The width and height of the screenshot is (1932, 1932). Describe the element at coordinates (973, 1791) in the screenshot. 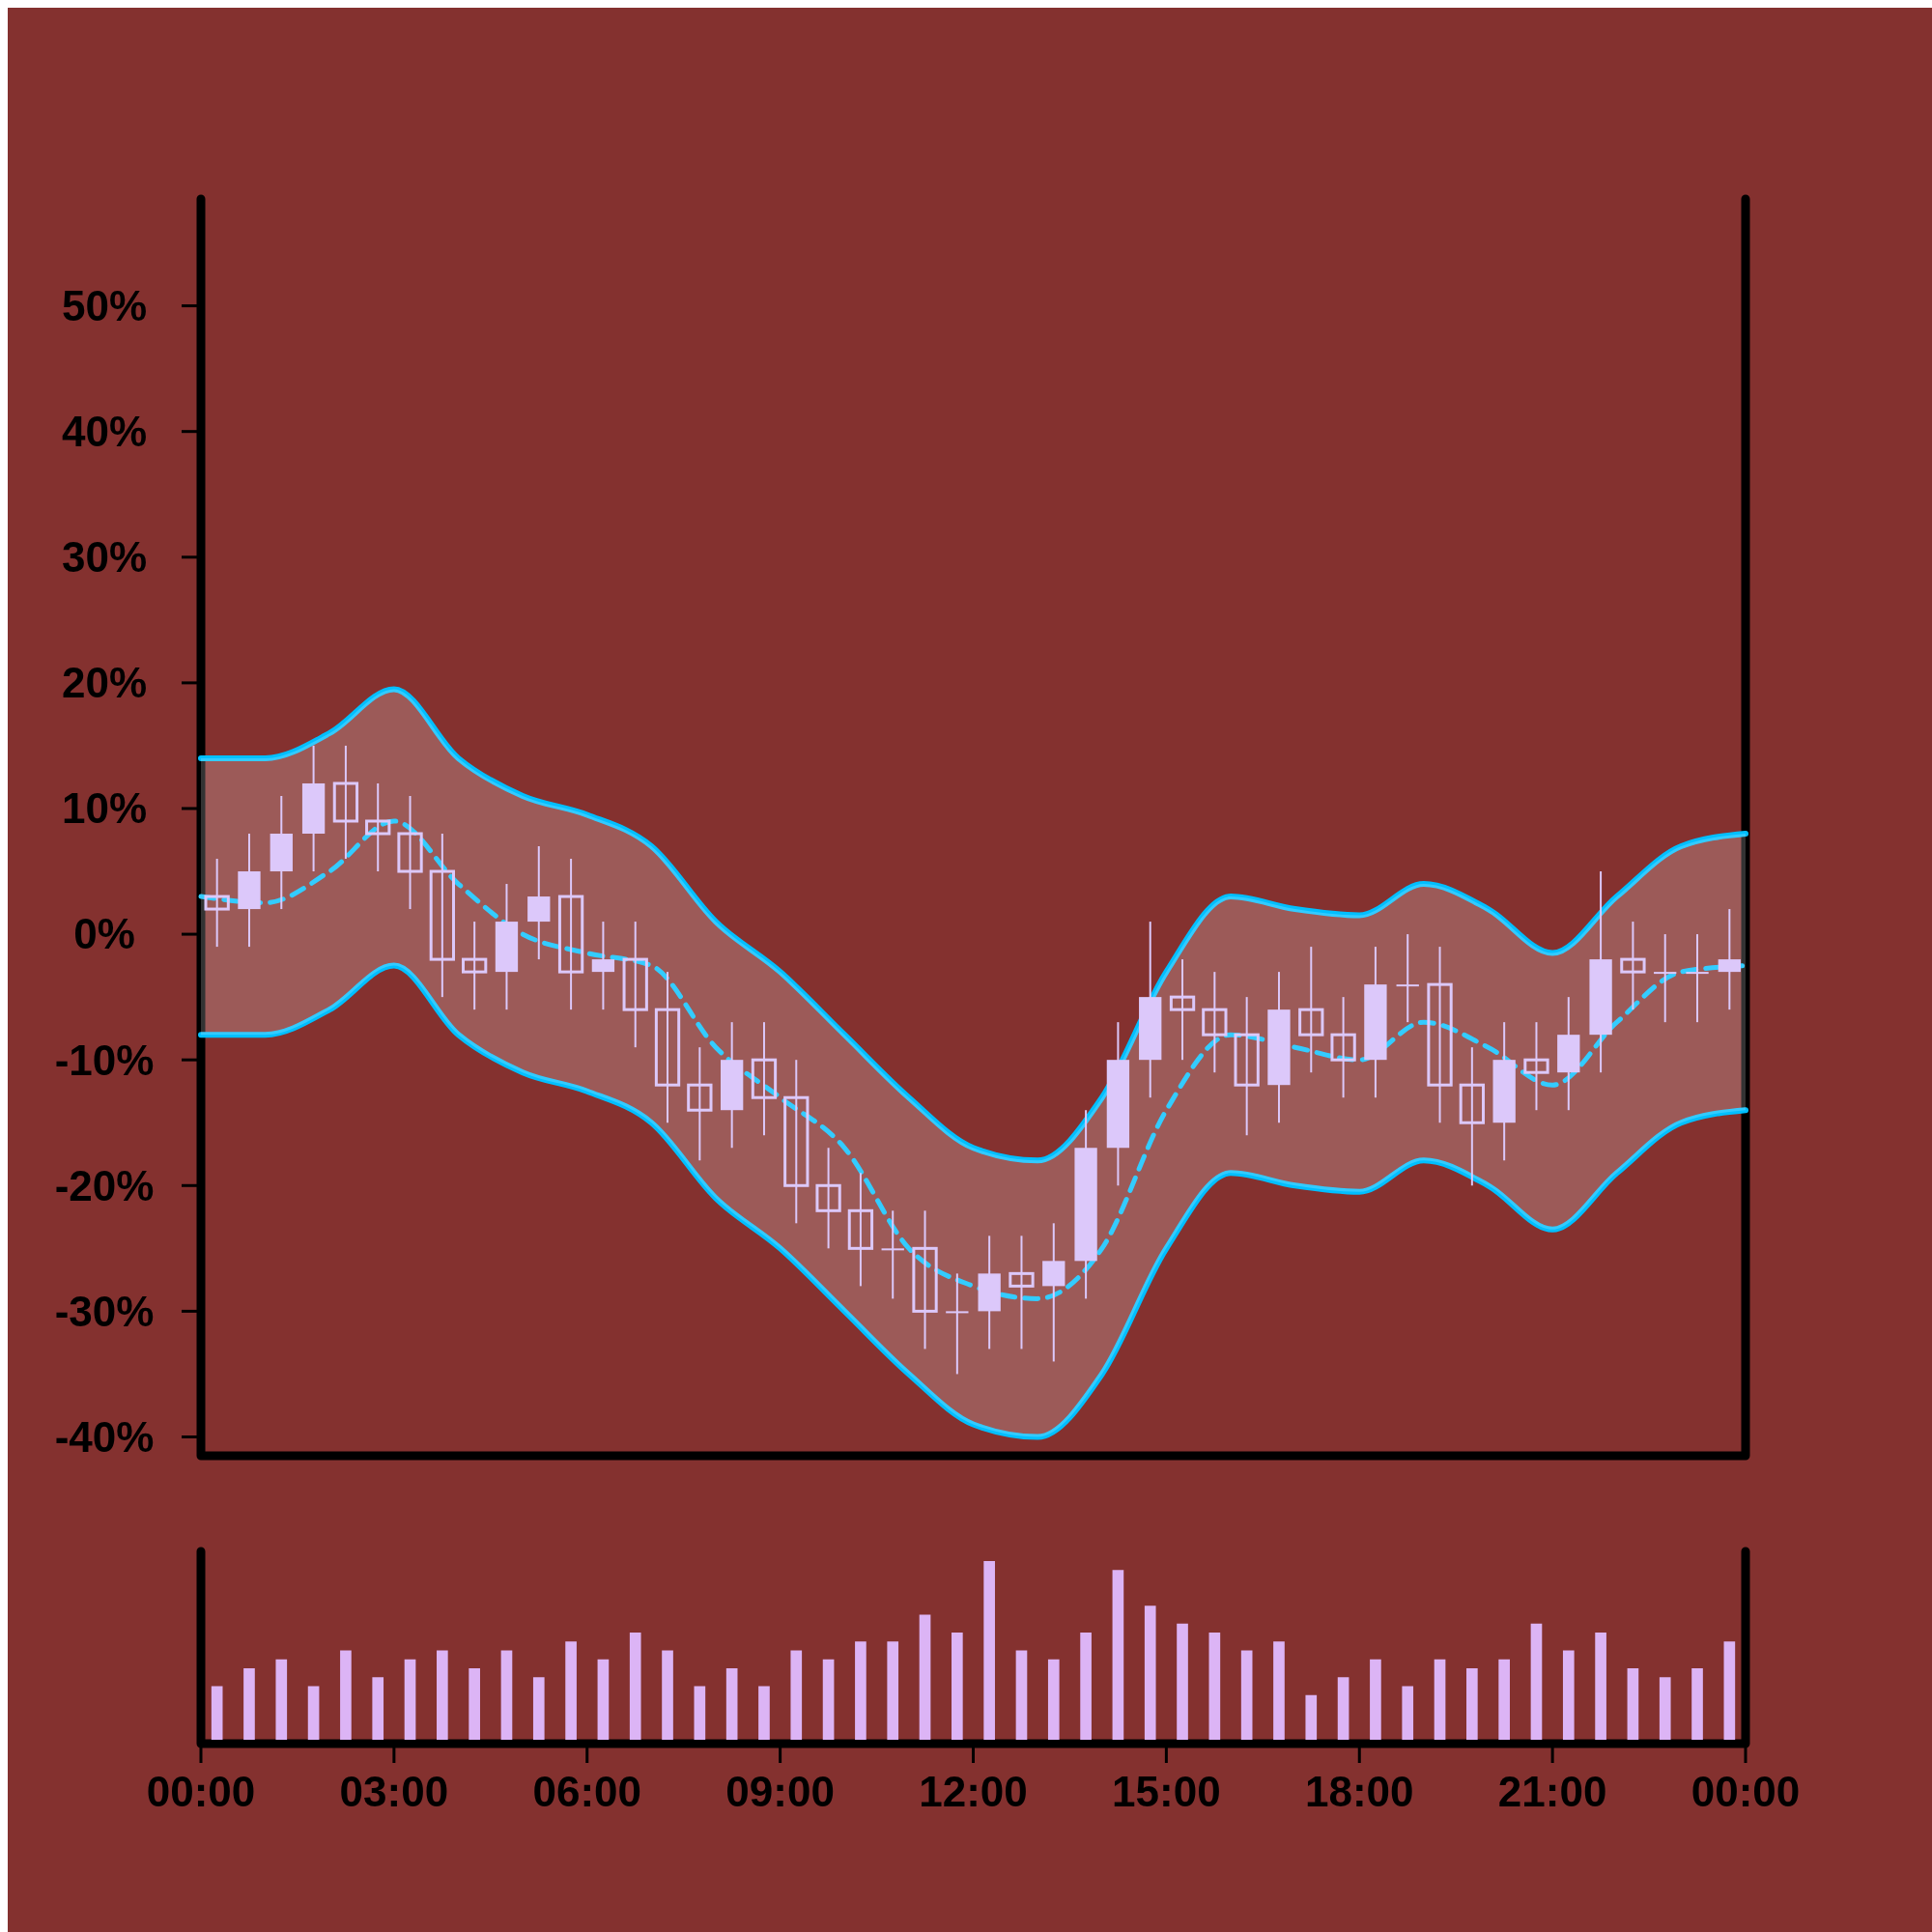

I see `x-tick-label: 12:00` at that location.